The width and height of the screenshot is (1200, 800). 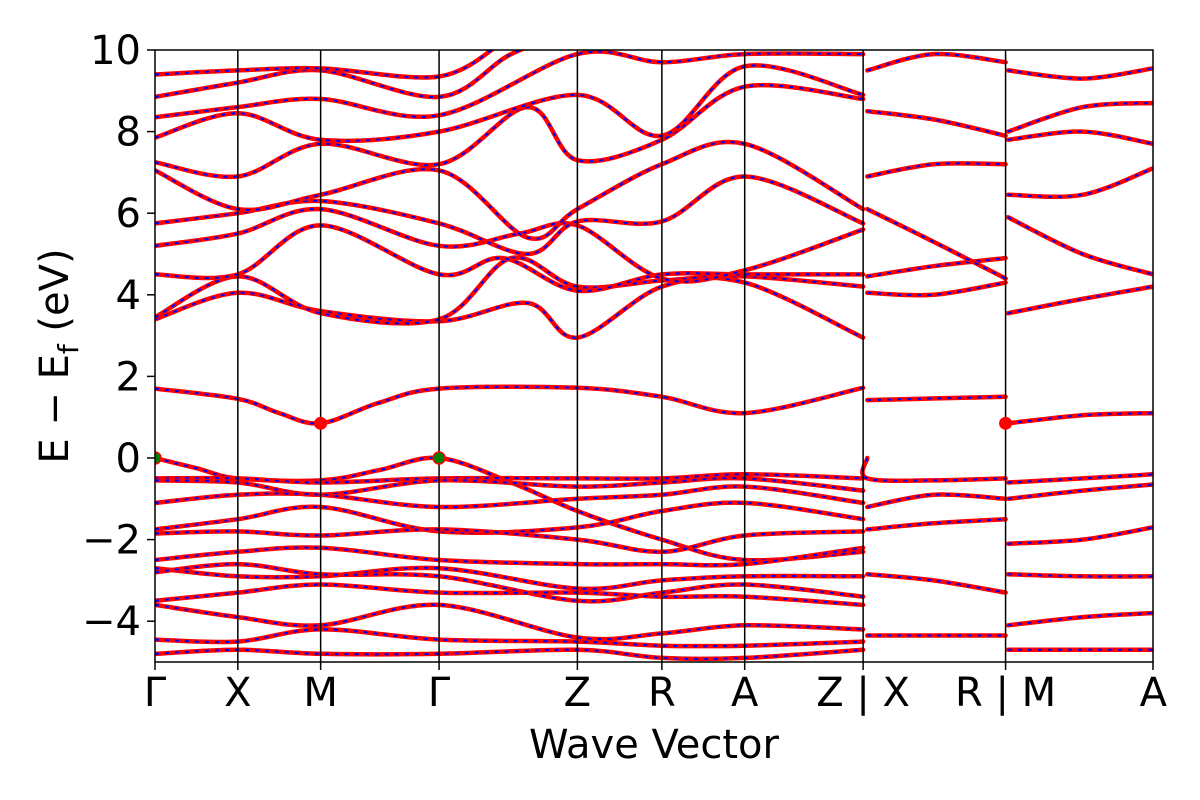 What do you see at coordinates (128, 296) in the screenshot?
I see `y-tick-label: 4` at bounding box center [128, 296].